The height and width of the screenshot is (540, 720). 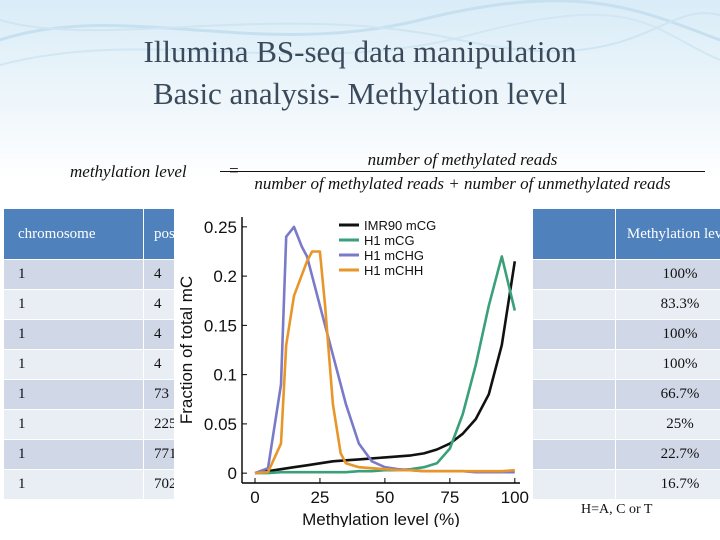 I want to click on slide-title-line1: Illumina BS-seq data manipulation, so click(x=360, y=51).